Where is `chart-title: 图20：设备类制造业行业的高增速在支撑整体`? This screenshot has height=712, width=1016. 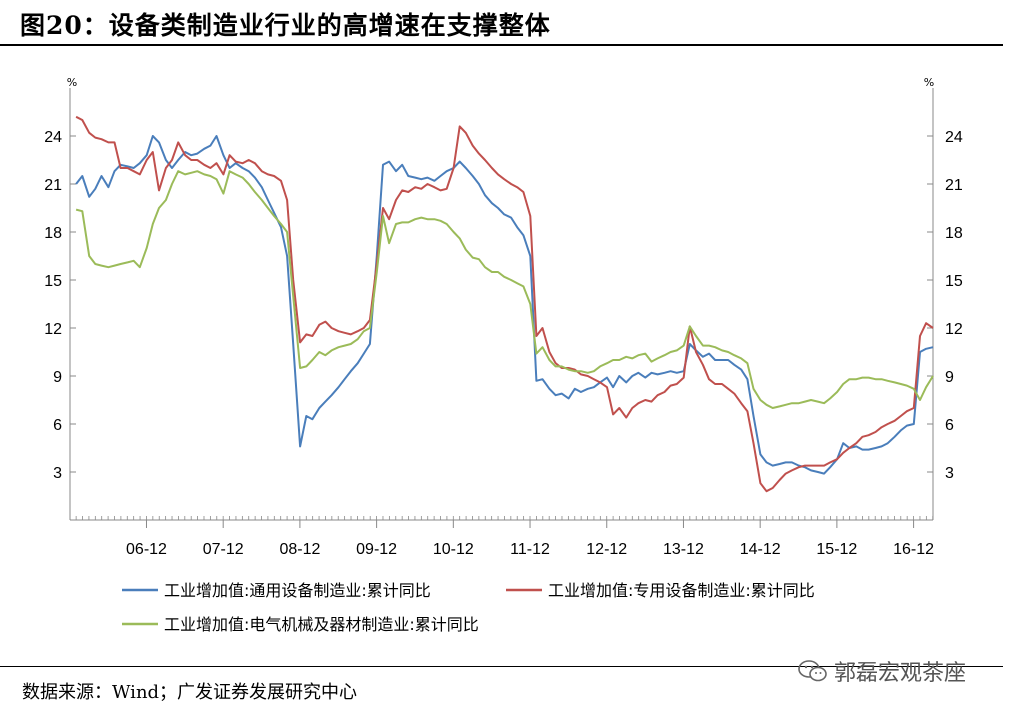 chart-title: 图20：设备类制造业行业的高增速在支撑整体 is located at coordinates (285, 25).